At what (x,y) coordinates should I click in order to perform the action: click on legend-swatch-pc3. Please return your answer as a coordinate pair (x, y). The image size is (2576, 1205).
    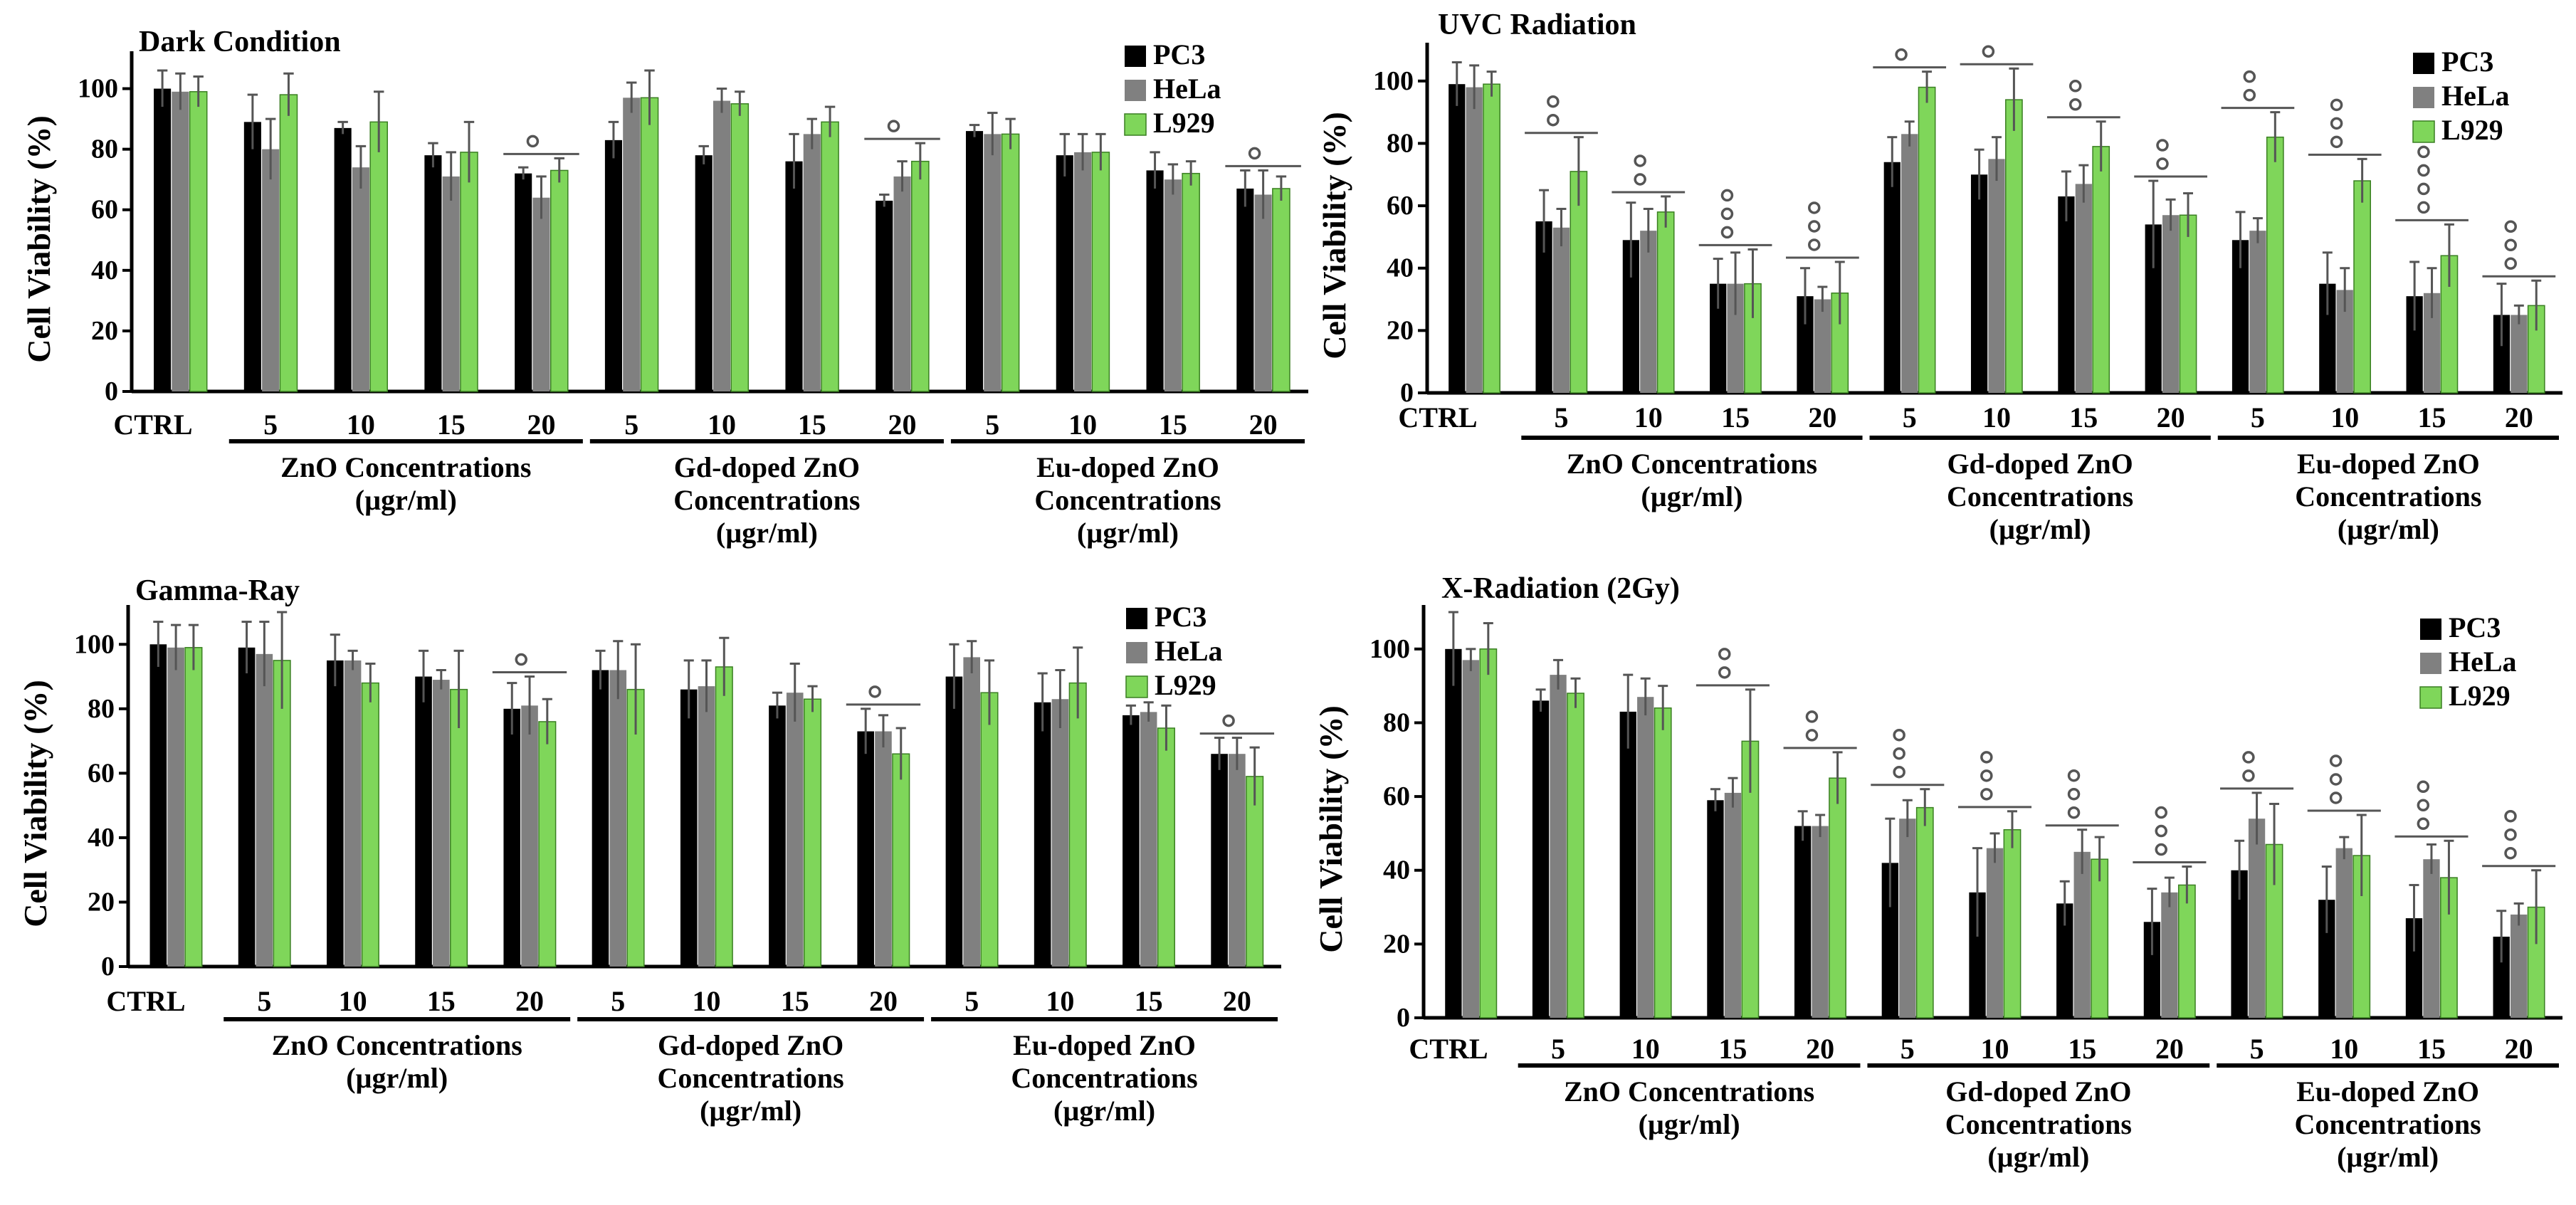
    Looking at the image, I should click on (2430, 629).